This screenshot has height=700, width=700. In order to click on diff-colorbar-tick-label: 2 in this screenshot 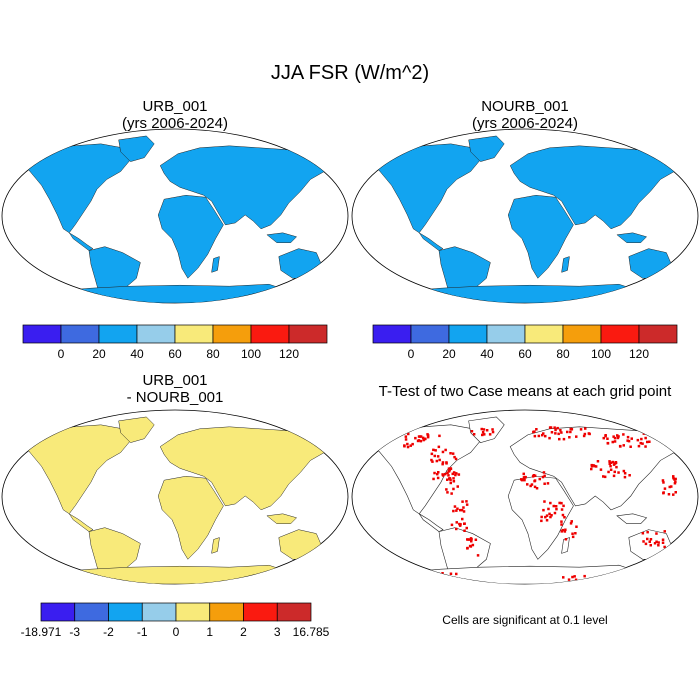, I will do `click(243, 632)`.